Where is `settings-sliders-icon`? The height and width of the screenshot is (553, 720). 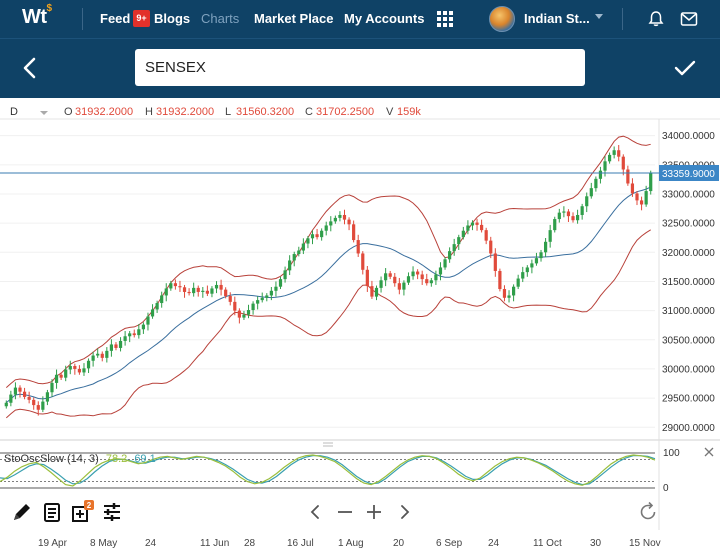 settings-sliders-icon is located at coordinates (112, 512).